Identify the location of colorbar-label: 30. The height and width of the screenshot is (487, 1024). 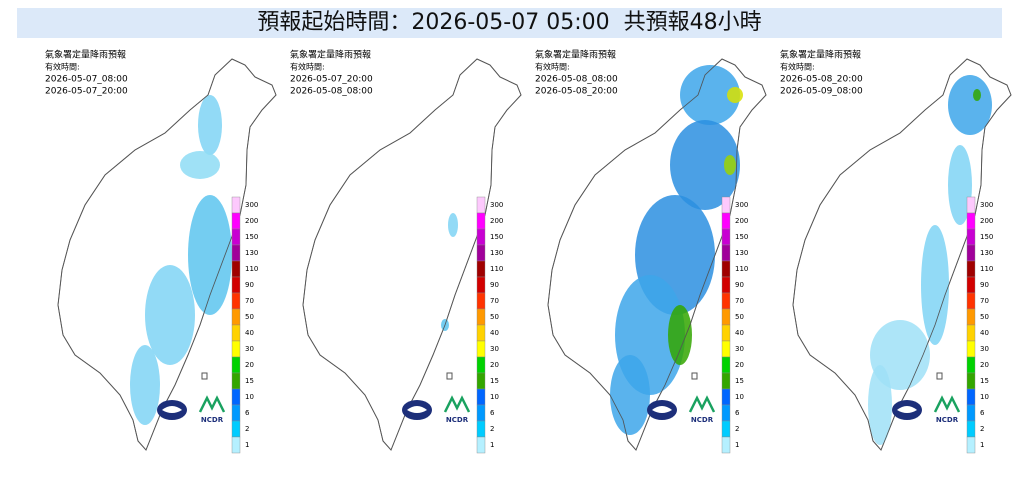
(984, 349).